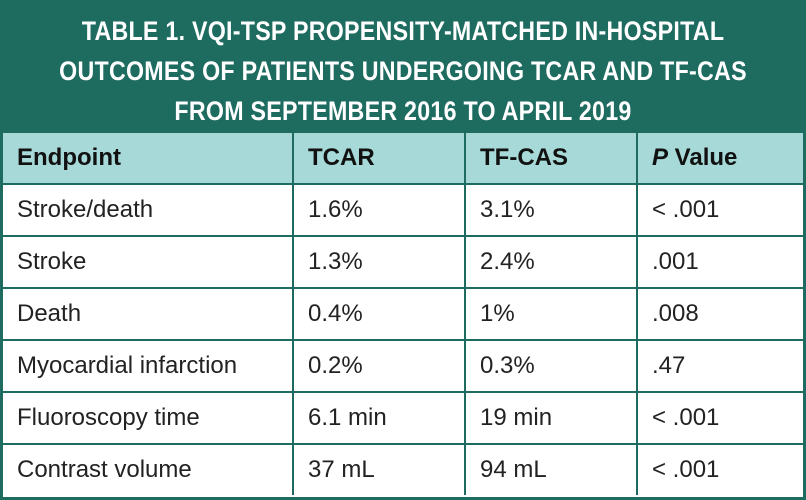 Image resolution: width=806 pixels, height=500 pixels. What do you see at coordinates (379, 418) in the screenshot?
I see `tcar-cell: 6.1 min` at bounding box center [379, 418].